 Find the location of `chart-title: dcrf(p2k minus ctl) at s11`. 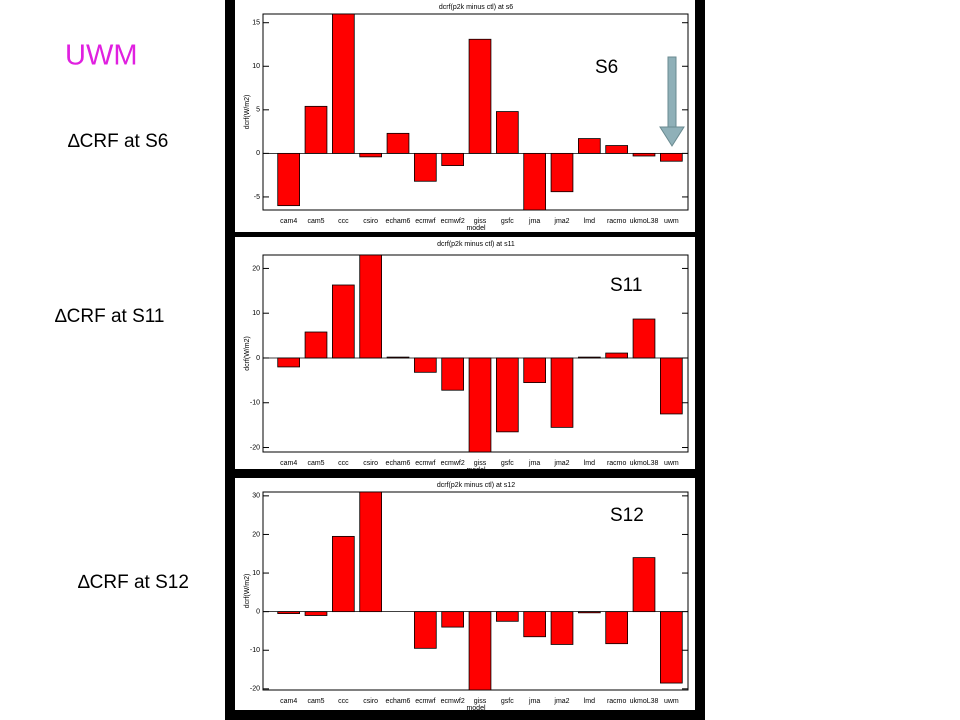

chart-title: dcrf(p2k minus ctl) at s11 is located at coordinates (476, 244).